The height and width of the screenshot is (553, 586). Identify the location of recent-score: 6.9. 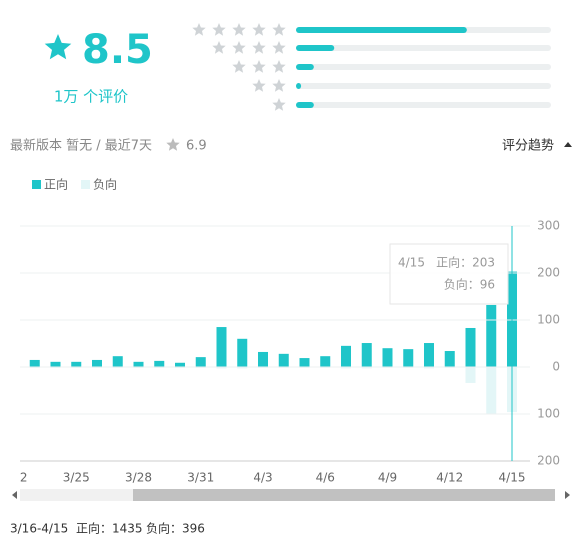
(196, 146).